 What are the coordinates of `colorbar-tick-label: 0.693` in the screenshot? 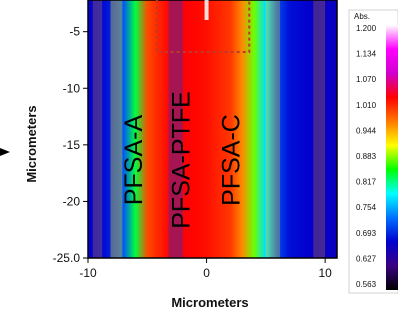 It's located at (366, 233).